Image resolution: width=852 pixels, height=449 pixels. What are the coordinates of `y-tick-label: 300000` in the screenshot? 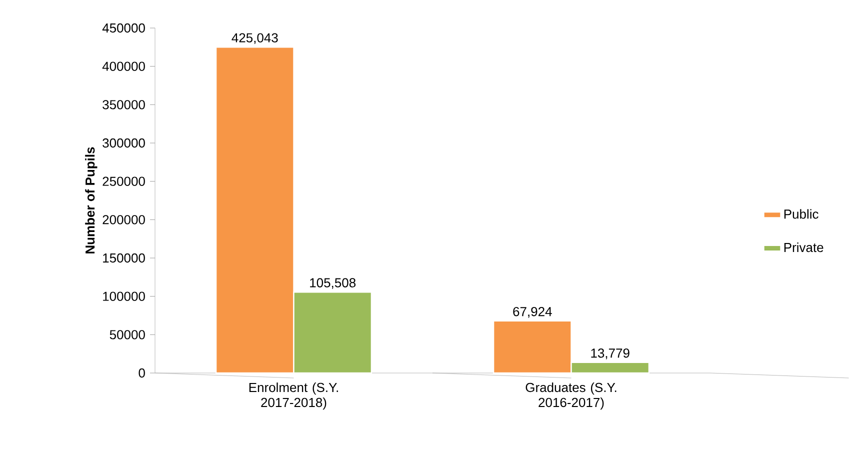 It's located at (123, 143).